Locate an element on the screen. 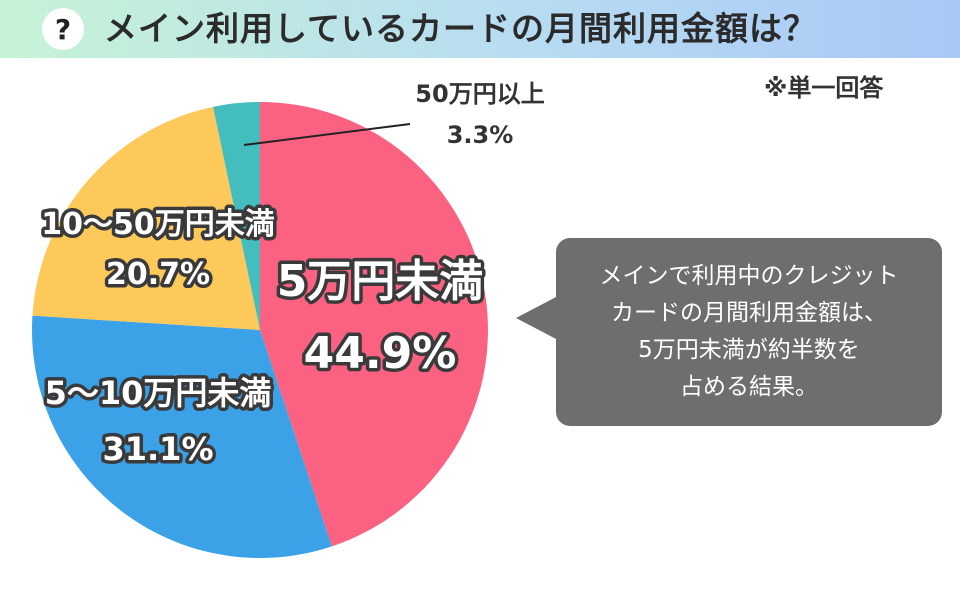 This screenshot has height=600, width=960. slice-50man-ijou is located at coordinates (236, 216).